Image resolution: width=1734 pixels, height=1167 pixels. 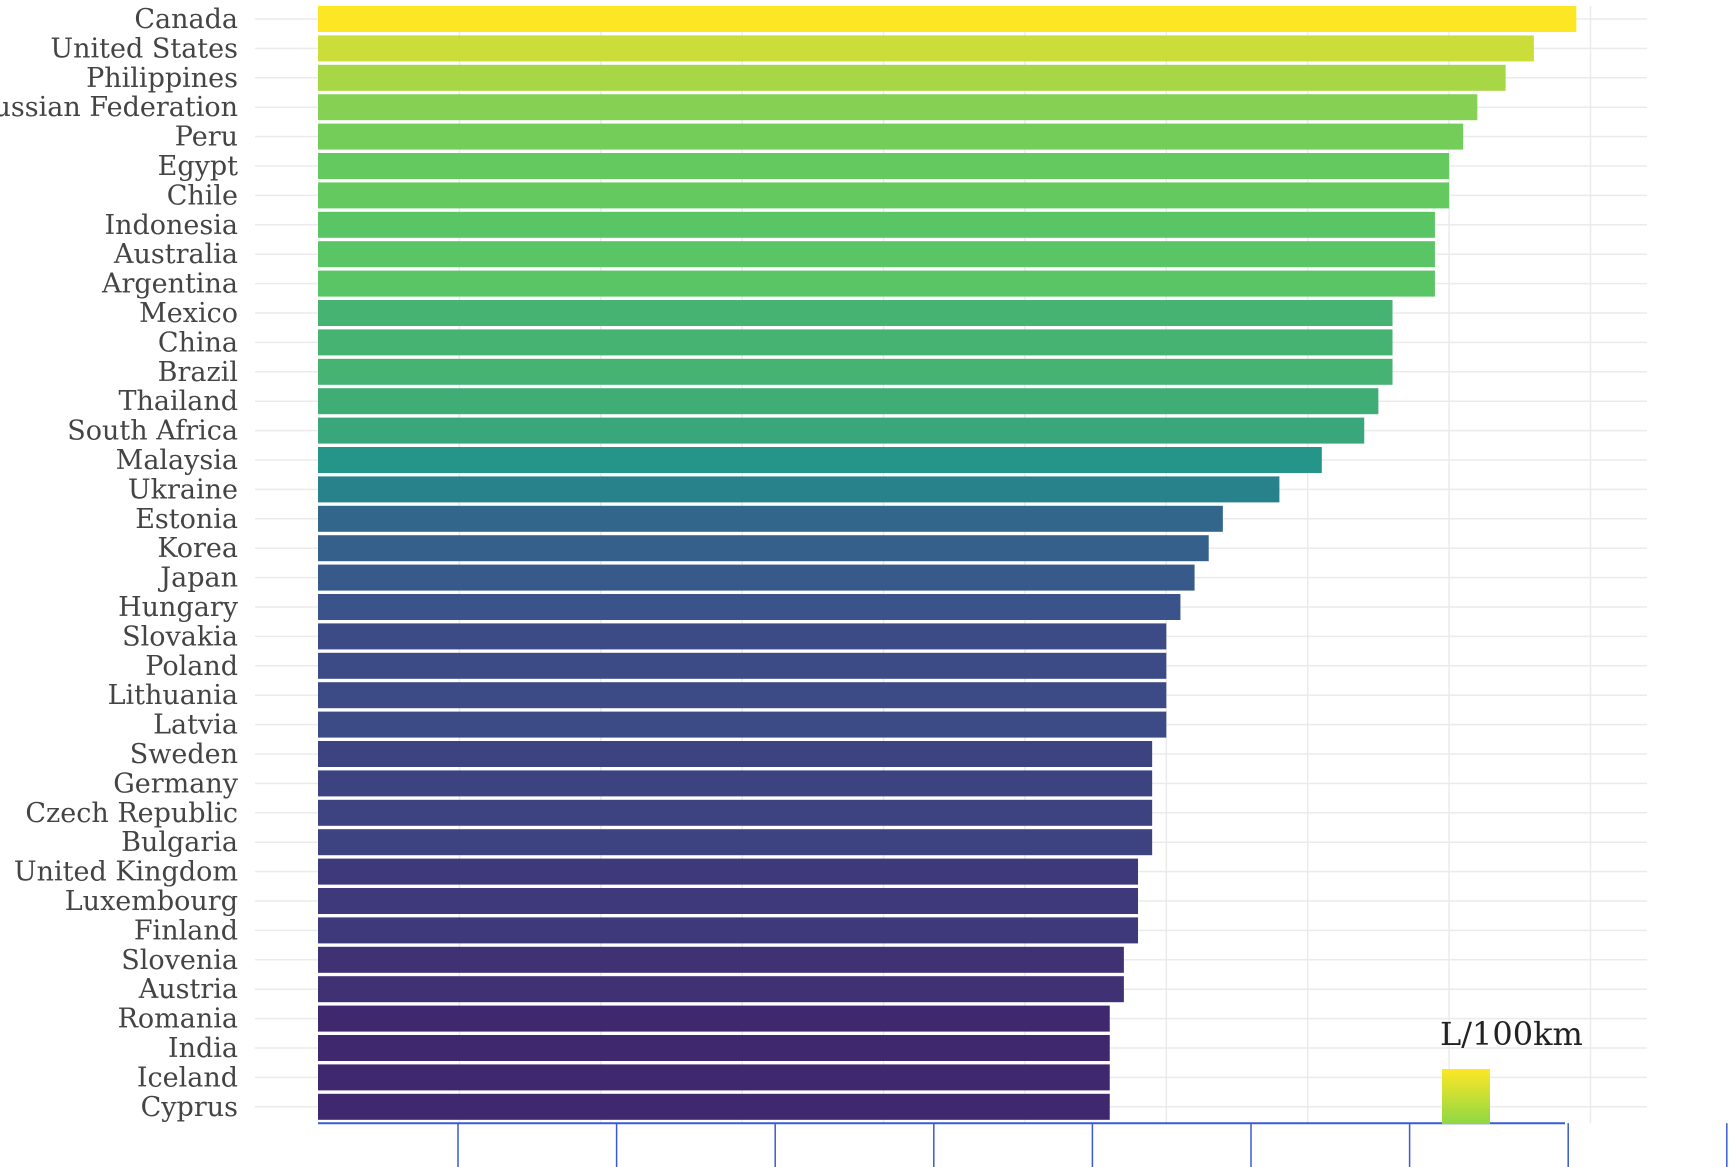 What do you see at coordinates (721, 989) in the screenshot?
I see `bar-austria` at bounding box center [721, 989].